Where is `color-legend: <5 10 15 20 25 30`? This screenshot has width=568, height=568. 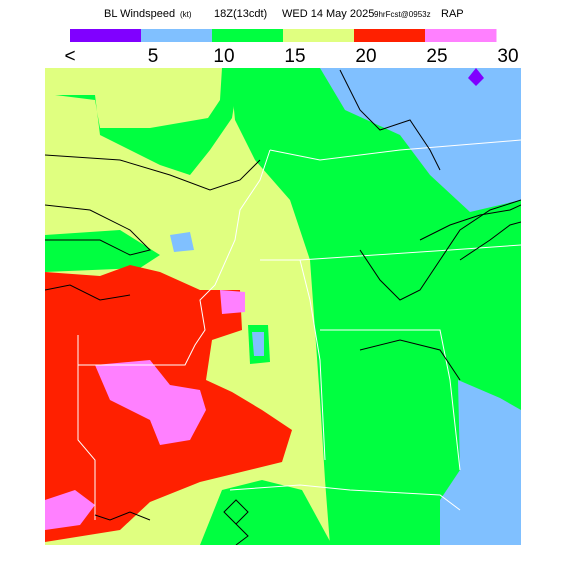 color-legend: <5 10 15 20 25 30 is located at coordinates (291, 48).